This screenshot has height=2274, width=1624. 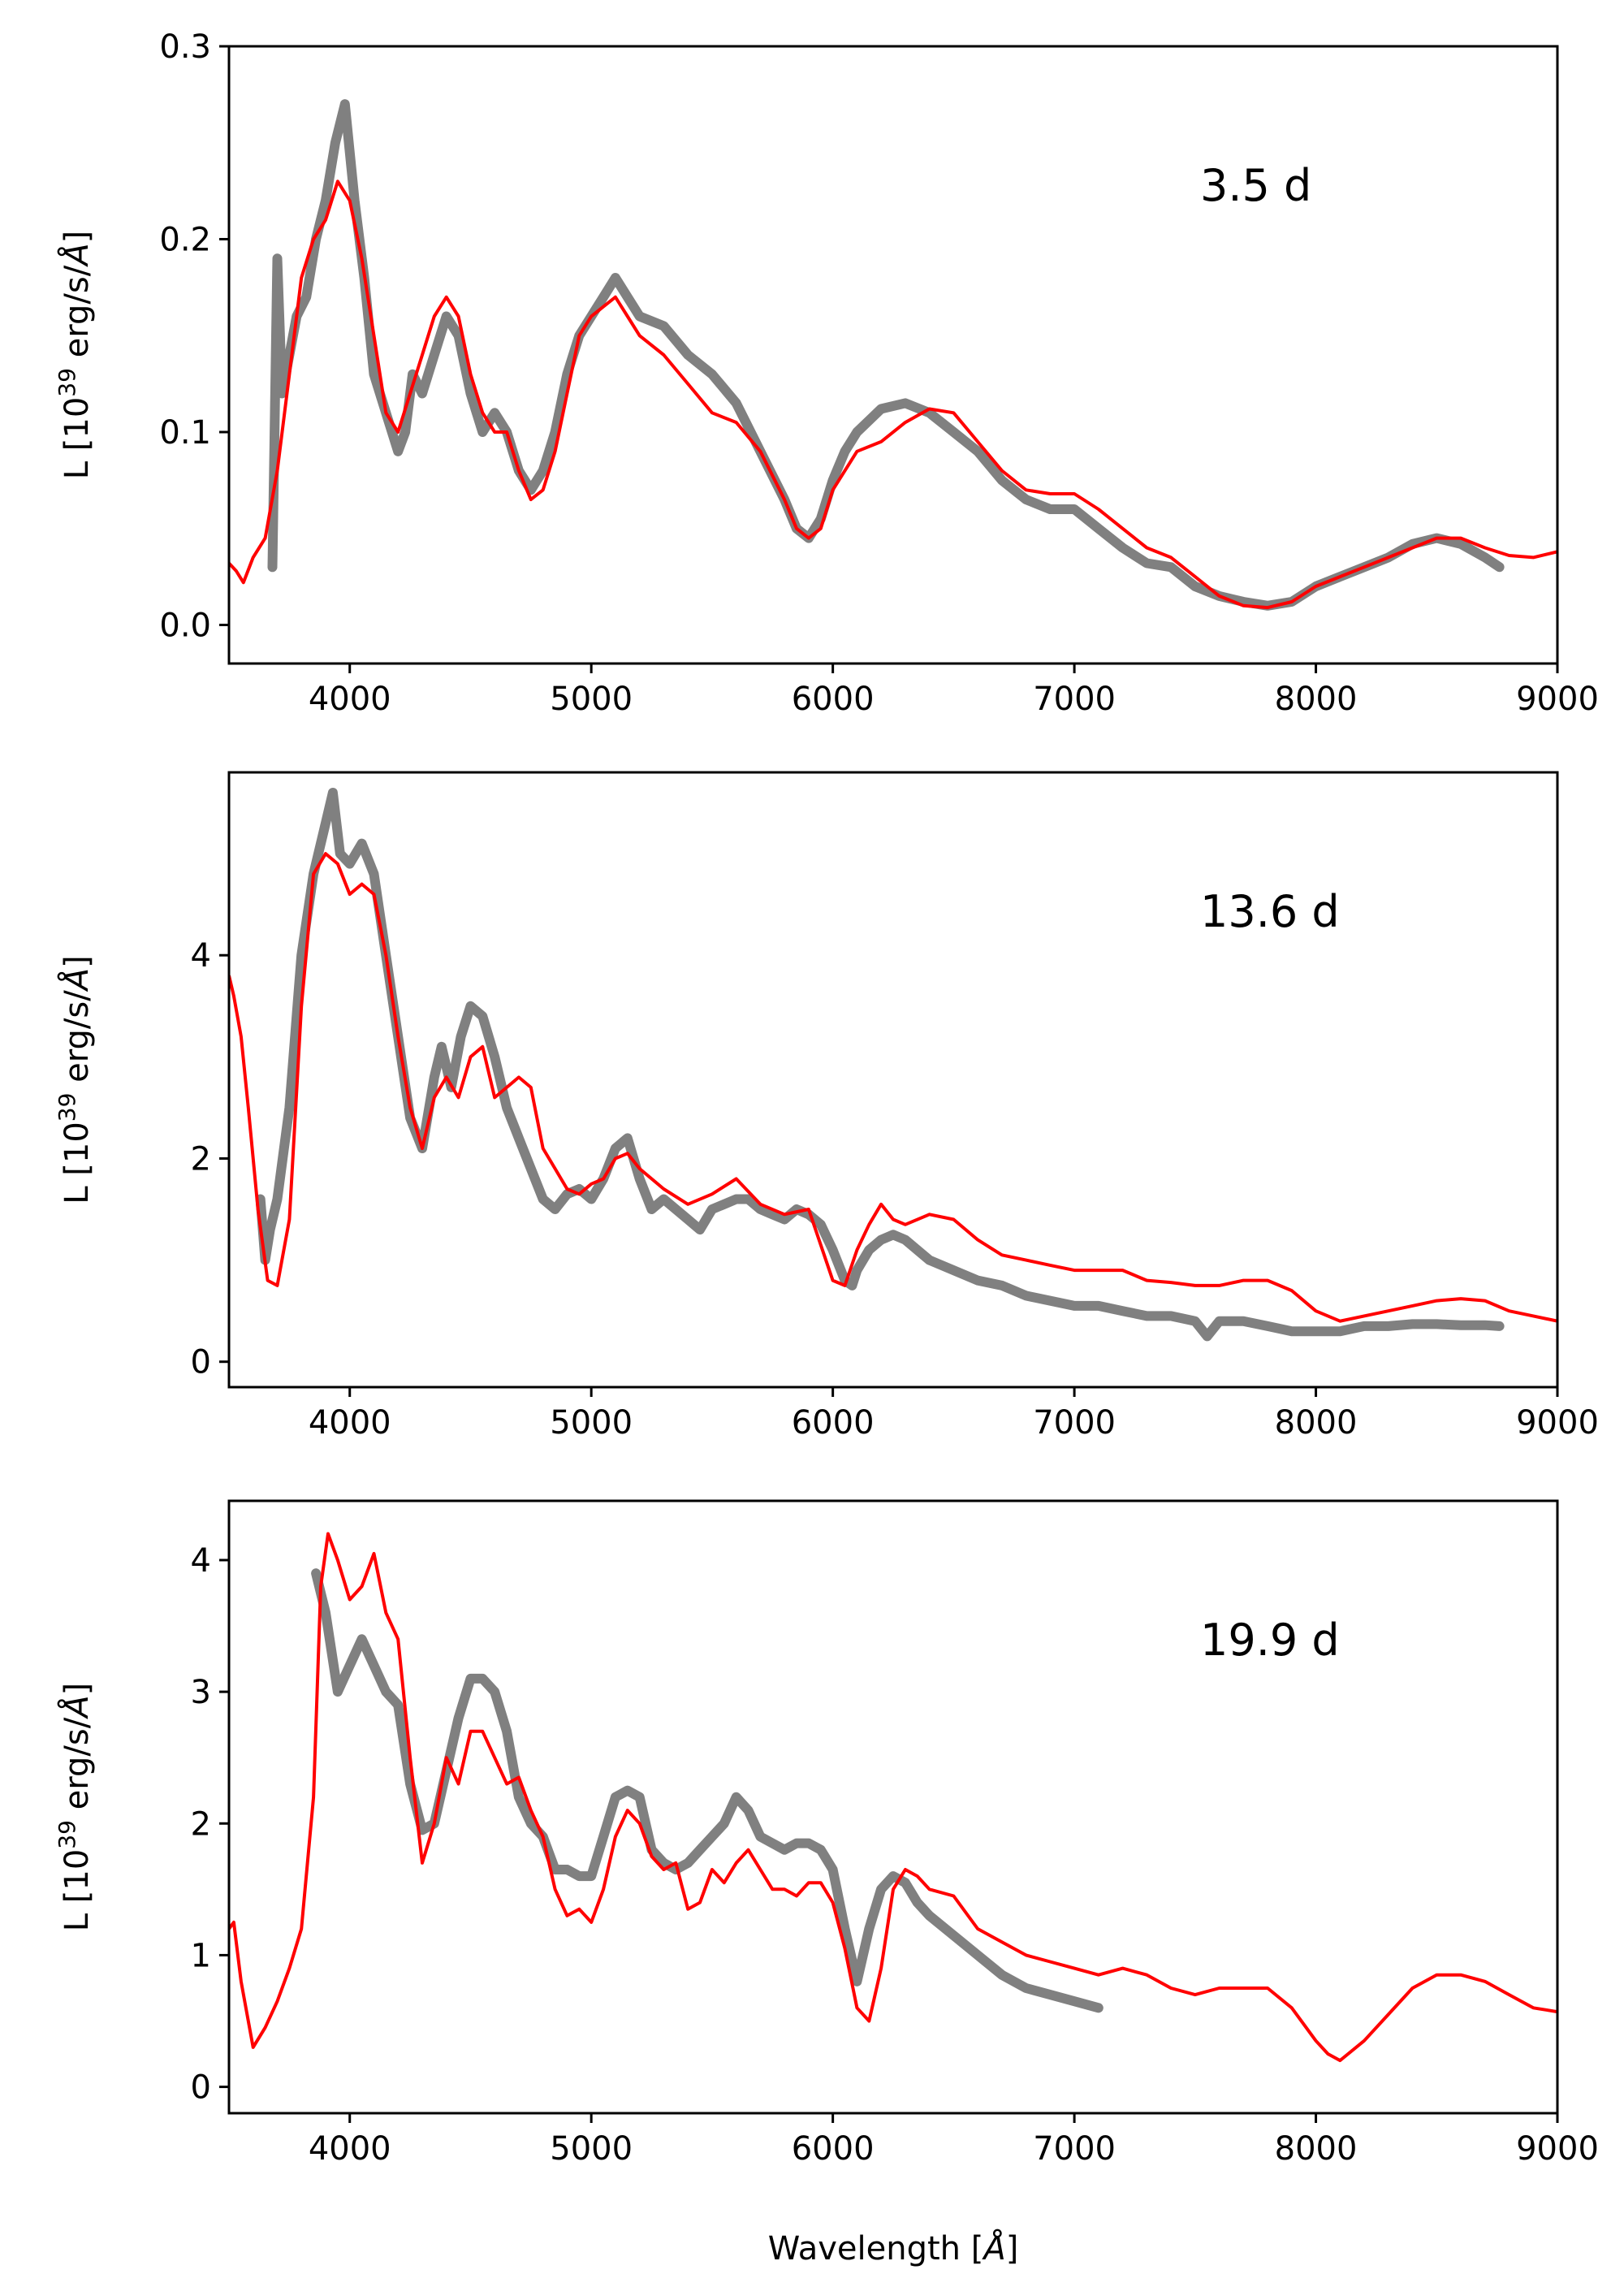 What do you see at coordinates (1270, 1641) in the screenshot?
I see `panel-label: 19.9 d` at bounding box center [1270, 1641].